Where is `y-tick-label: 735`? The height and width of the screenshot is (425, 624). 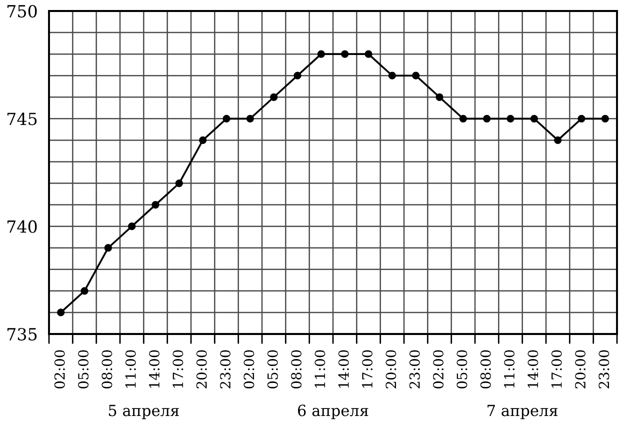 y-tick-label: 735 is located at coordinates (22, 334).